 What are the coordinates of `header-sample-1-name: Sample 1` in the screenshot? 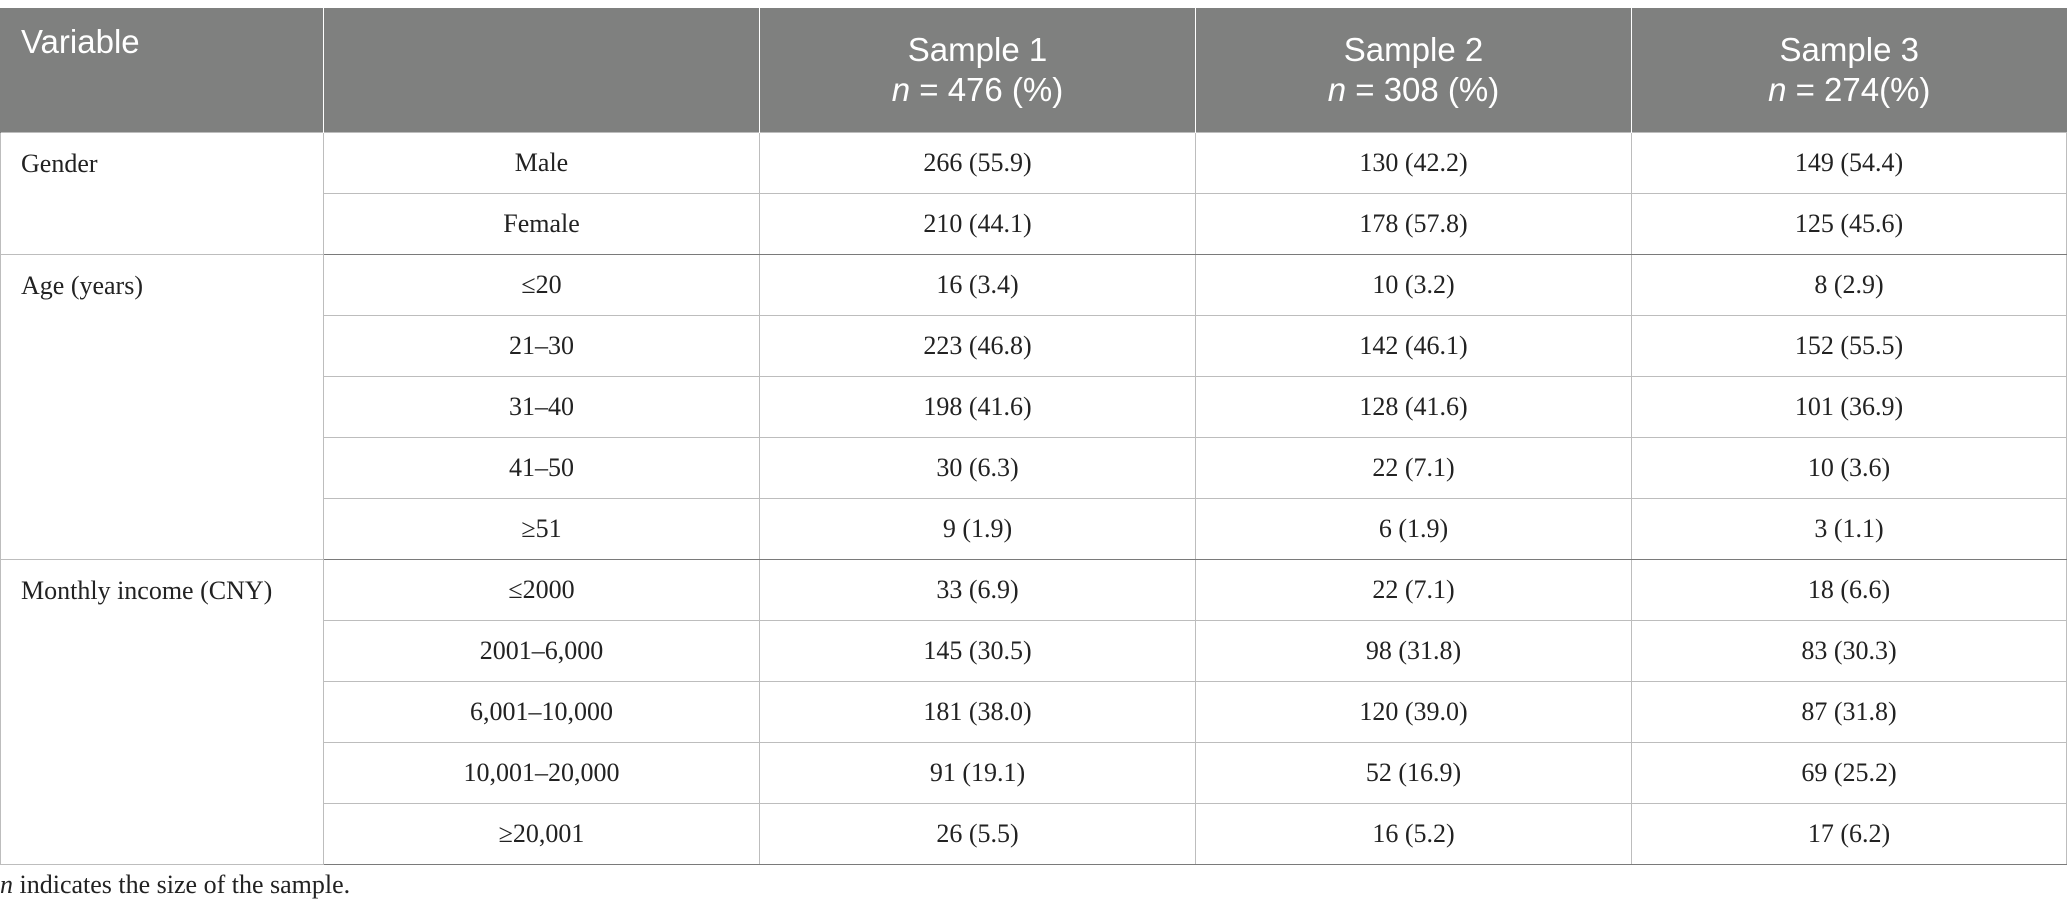 It's located at (977, 49).